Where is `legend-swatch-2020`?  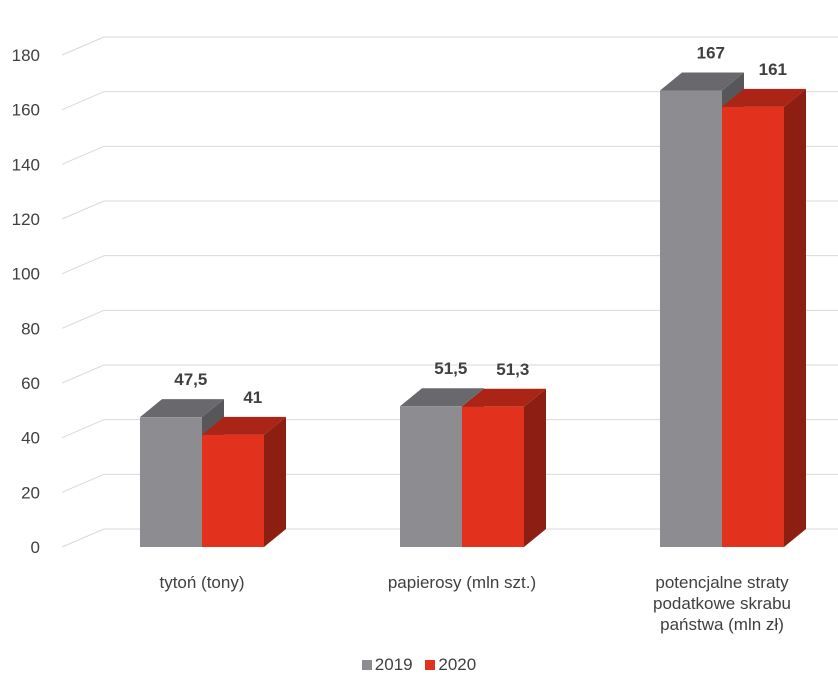
legend-swatch-2020 is located at coordinates (430, 665).